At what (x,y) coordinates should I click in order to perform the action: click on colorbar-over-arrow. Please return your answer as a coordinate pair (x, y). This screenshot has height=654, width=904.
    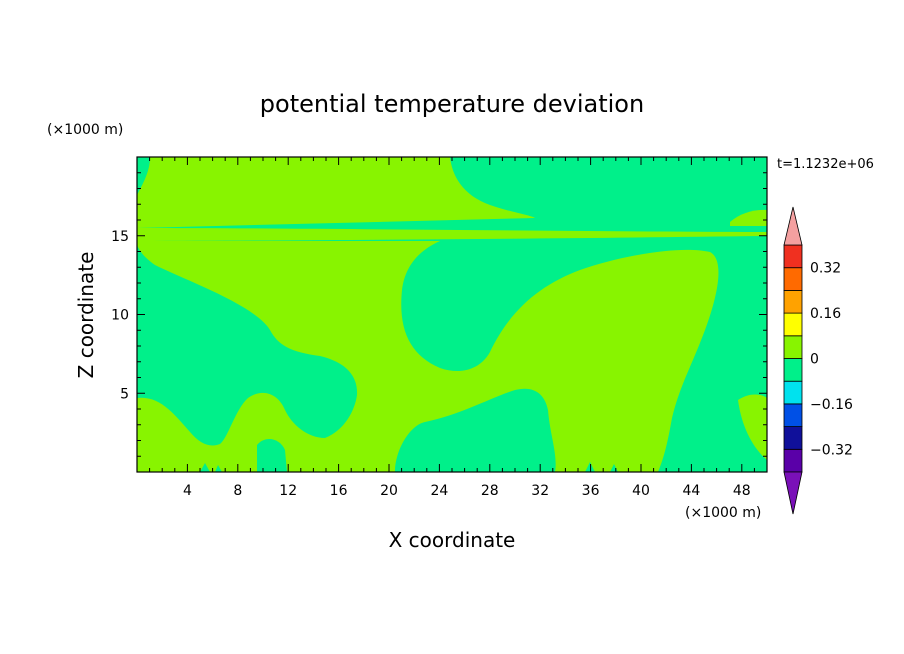
    Looking at the image, I should click on (793, 226).